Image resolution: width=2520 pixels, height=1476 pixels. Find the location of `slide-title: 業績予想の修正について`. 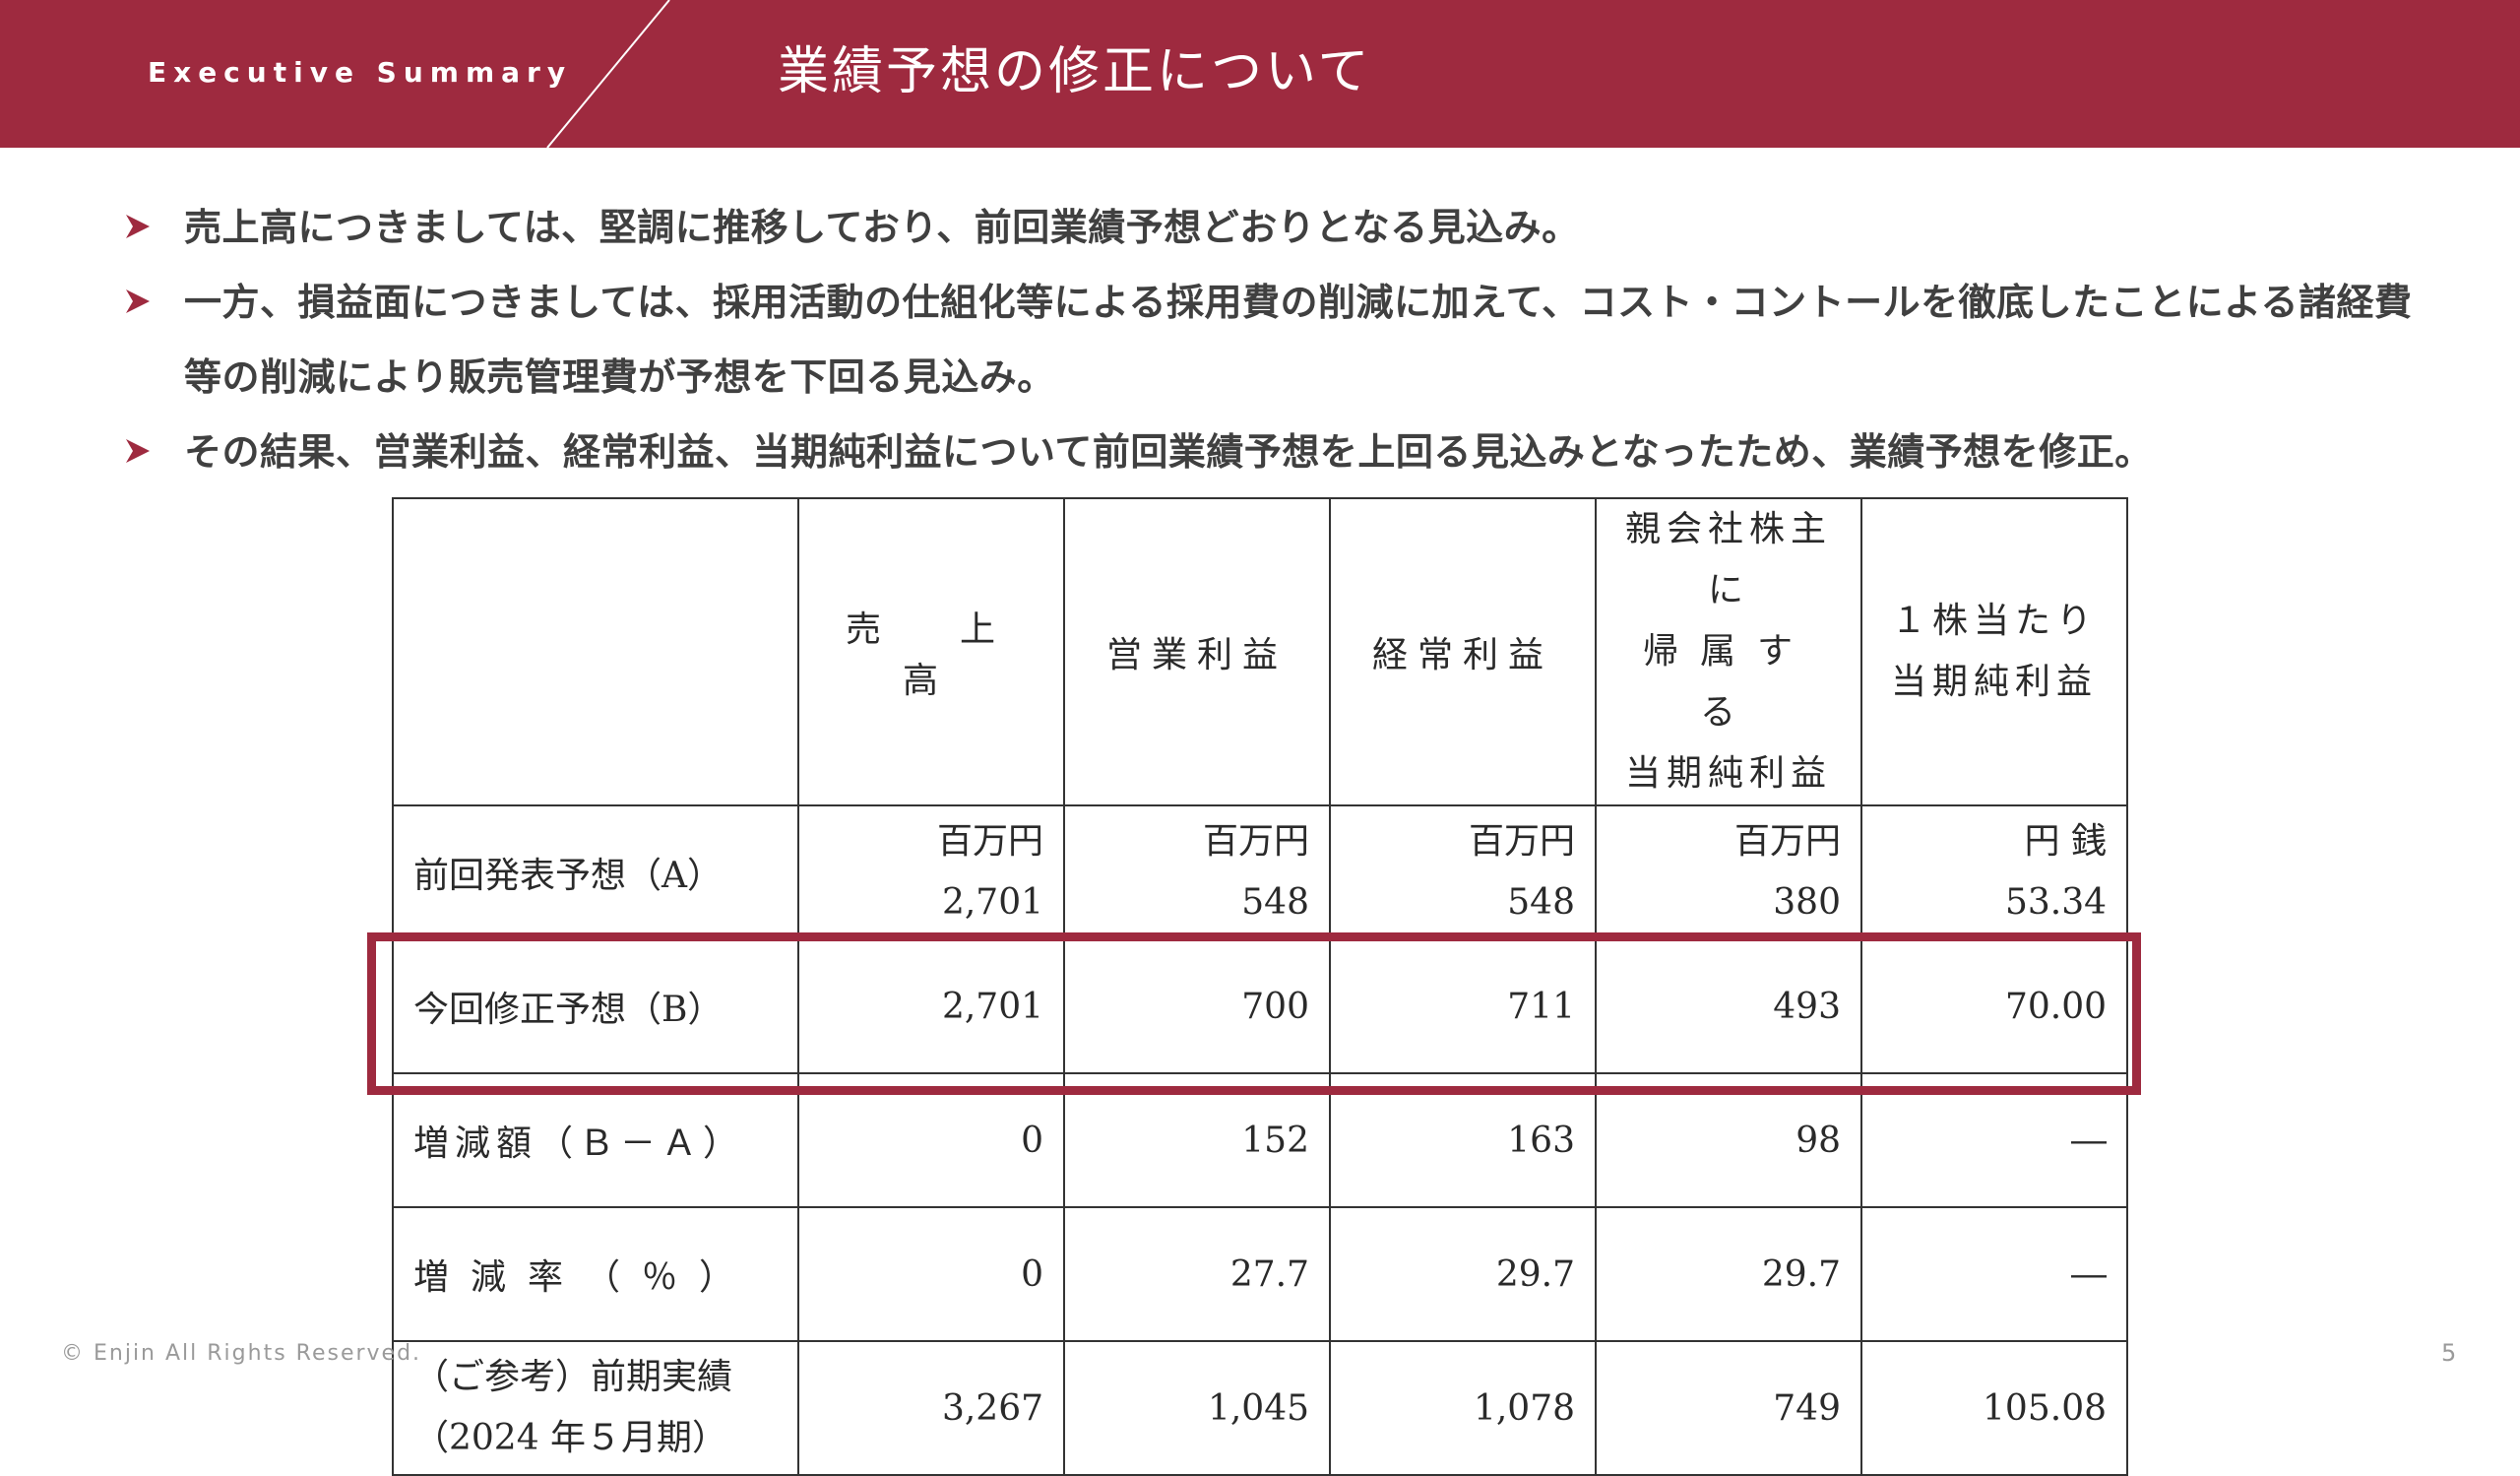

slide-title: 業績予想の修正について is located at coordinates (1075, 71).